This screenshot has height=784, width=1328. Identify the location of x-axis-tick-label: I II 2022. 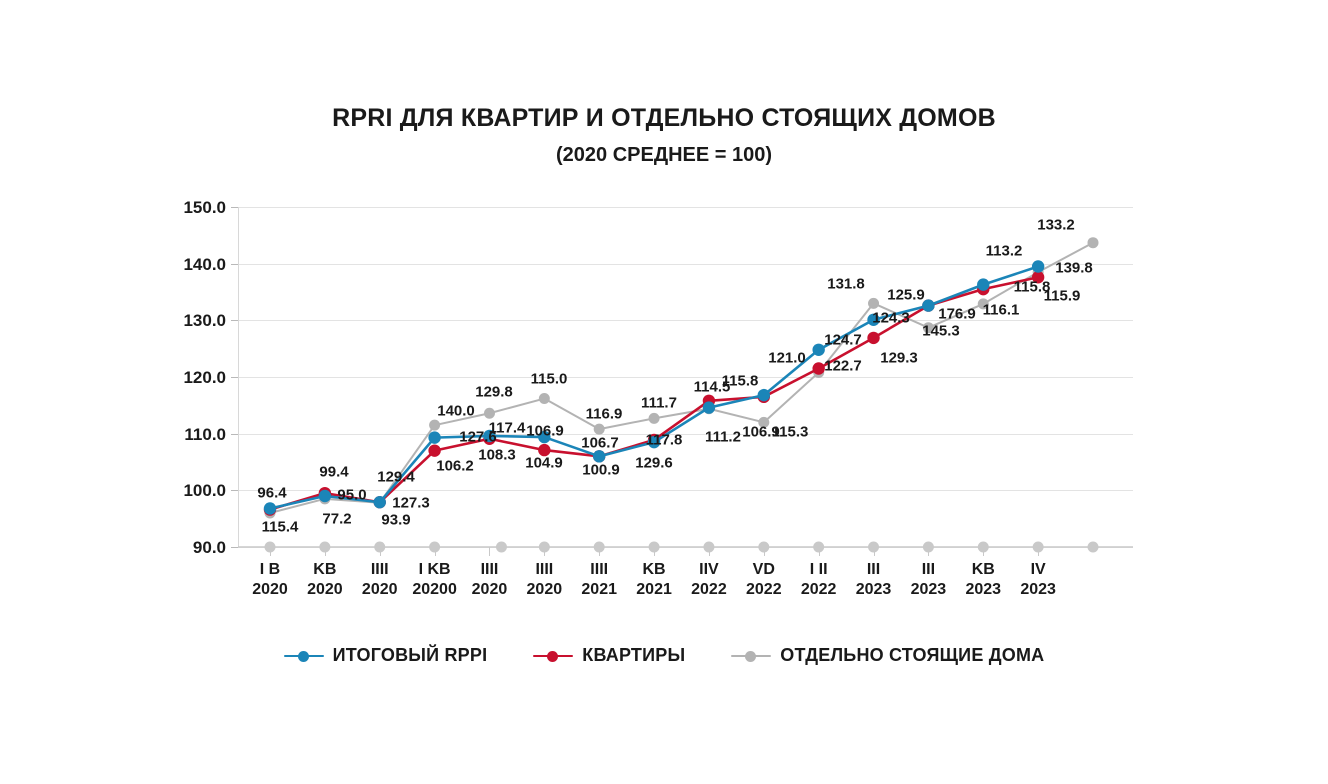
(819, 580).